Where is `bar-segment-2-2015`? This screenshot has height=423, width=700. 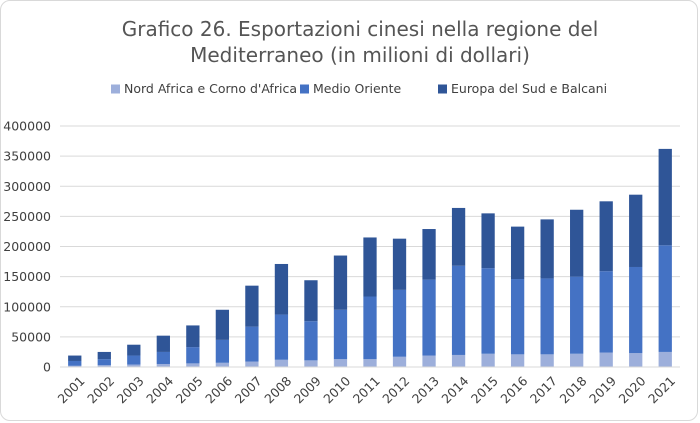
bar-segment-2-2015 is located at coordinates (488, 311).